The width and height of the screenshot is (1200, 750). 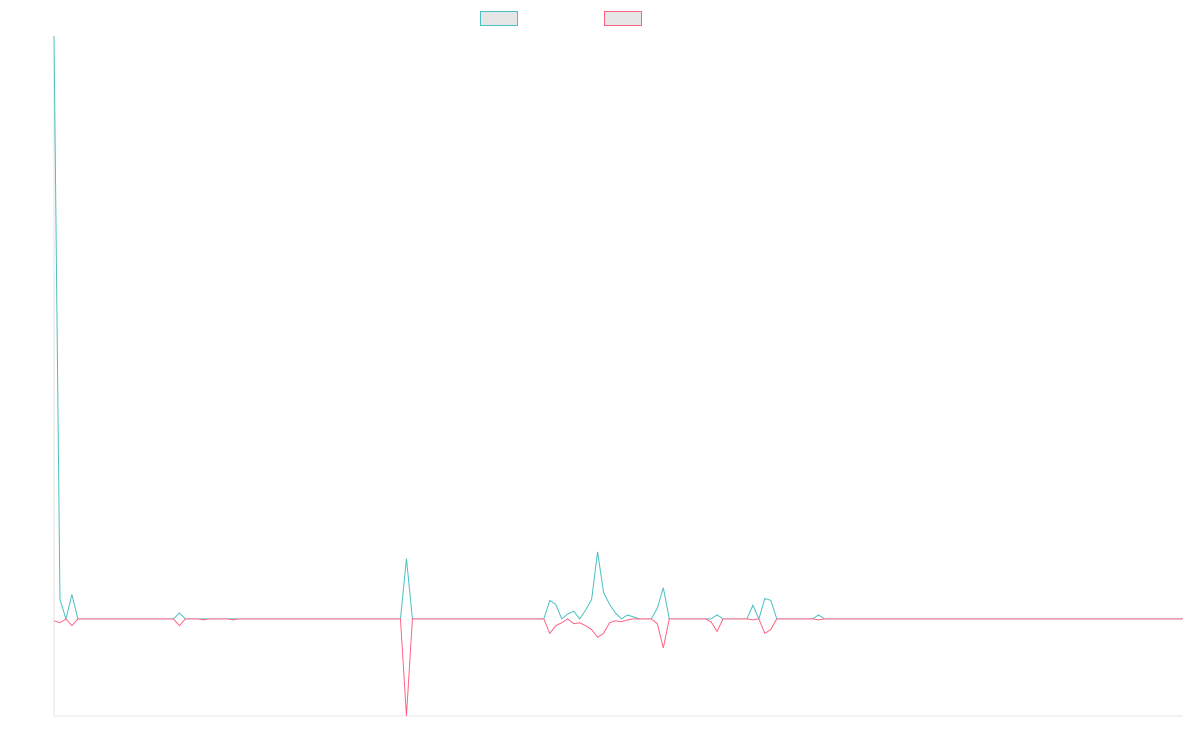 What do you see at coordinates (600, 18) in the screenshot?
I see `legend` at bounding box center [600, 18].